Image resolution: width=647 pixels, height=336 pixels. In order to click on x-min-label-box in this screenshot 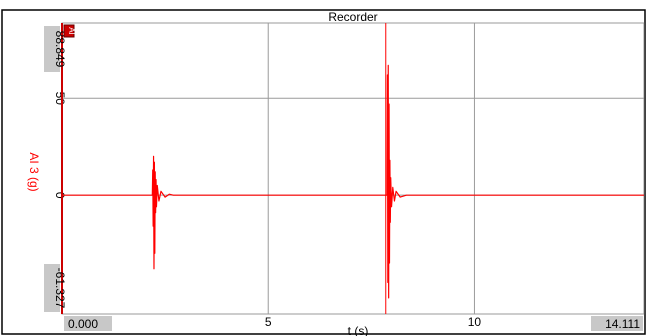, I will do `click(88, 323)`.